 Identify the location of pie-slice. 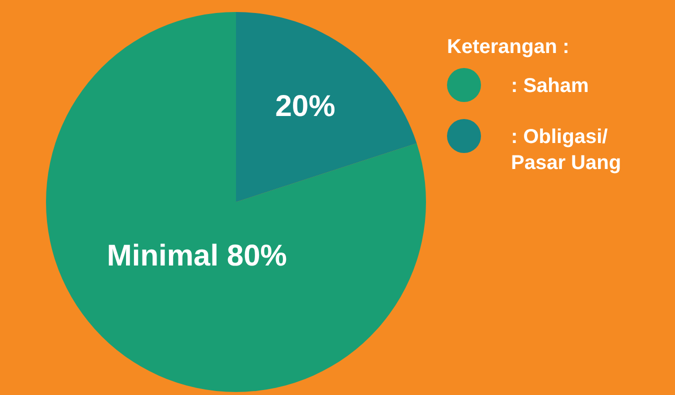
(326, 107).